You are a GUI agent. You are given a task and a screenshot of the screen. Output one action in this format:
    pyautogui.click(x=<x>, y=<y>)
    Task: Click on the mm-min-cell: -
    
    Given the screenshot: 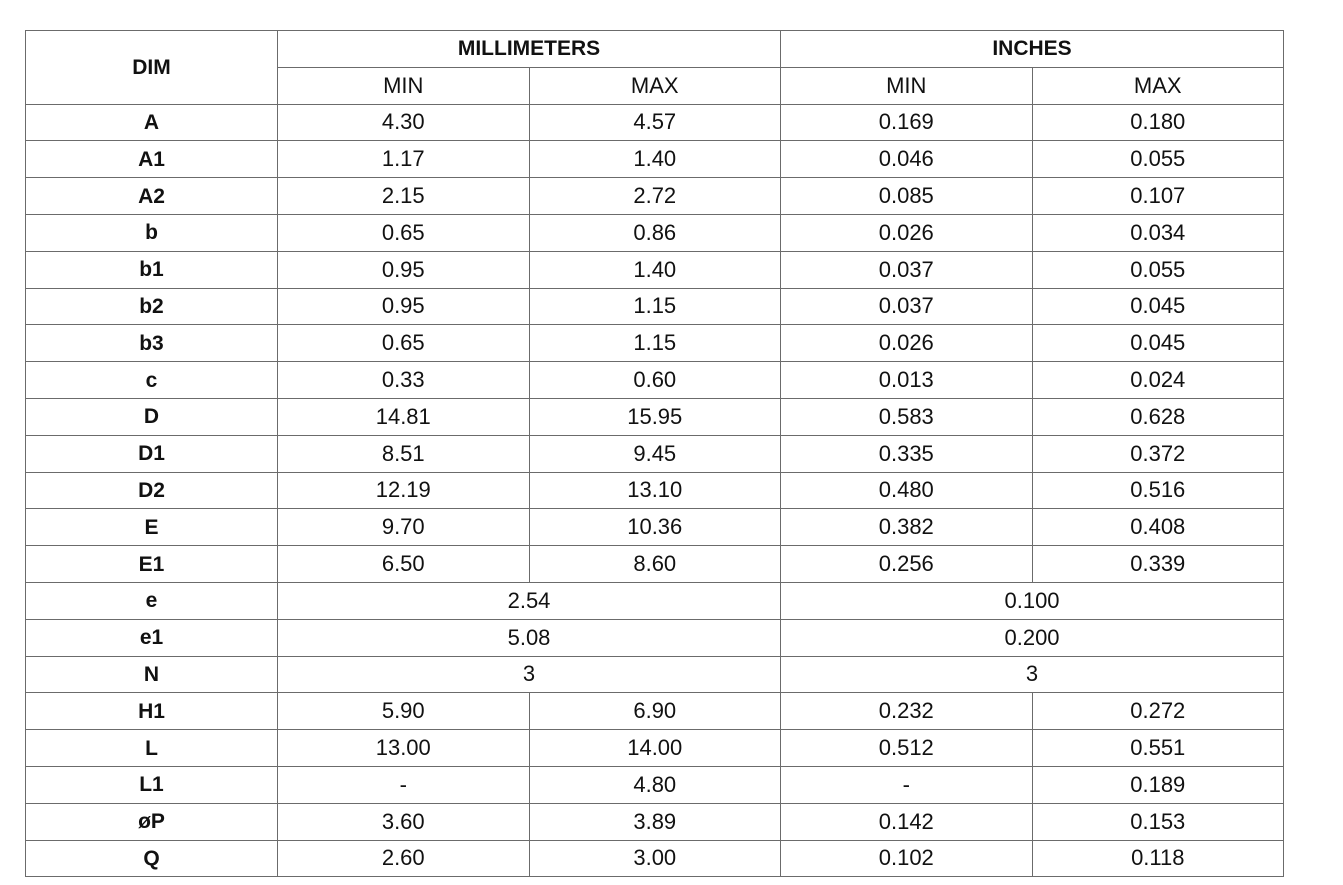 What is the action you would take?
    pyautogui.click(x=403, y=784)
    